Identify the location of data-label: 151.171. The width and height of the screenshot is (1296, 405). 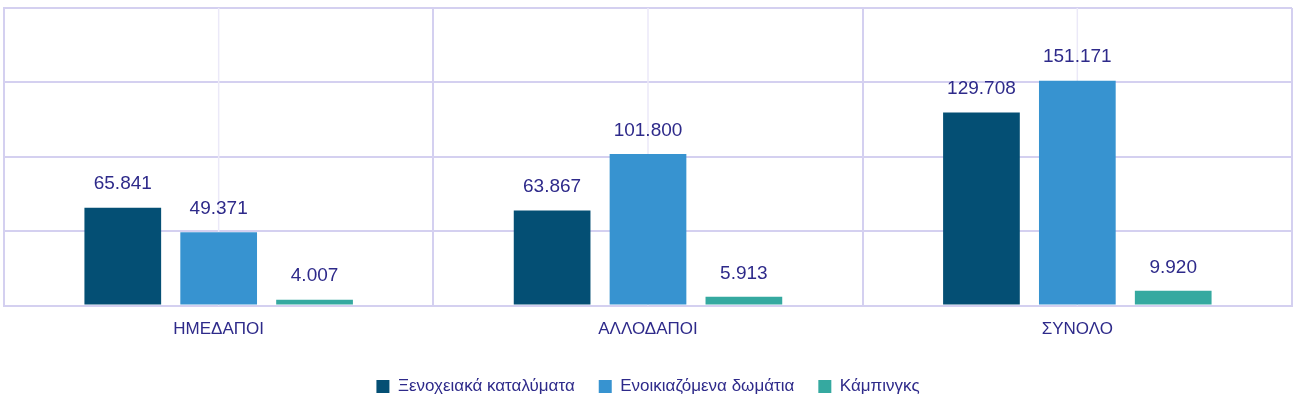
(1077, 56).